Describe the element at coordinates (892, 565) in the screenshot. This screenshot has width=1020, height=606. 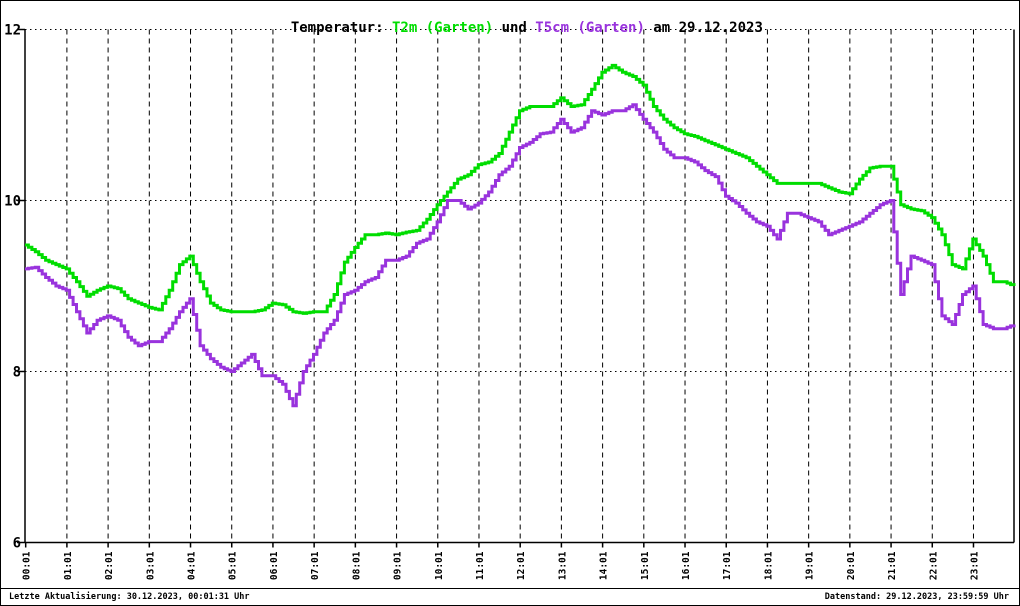
I see `x-tick-label: 21:01` at that location.